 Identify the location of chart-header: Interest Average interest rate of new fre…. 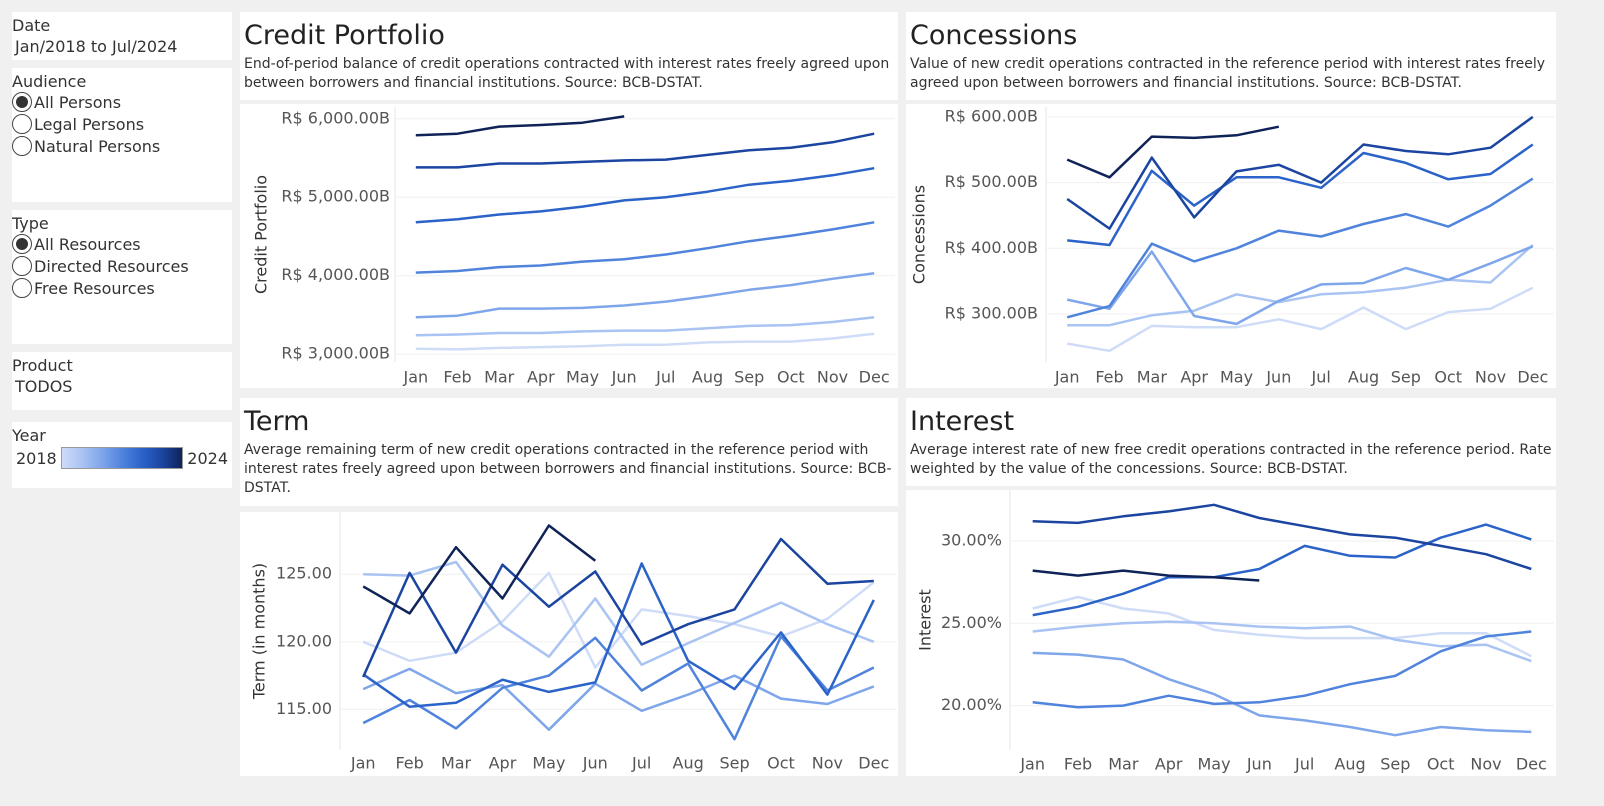
(1231, 442).